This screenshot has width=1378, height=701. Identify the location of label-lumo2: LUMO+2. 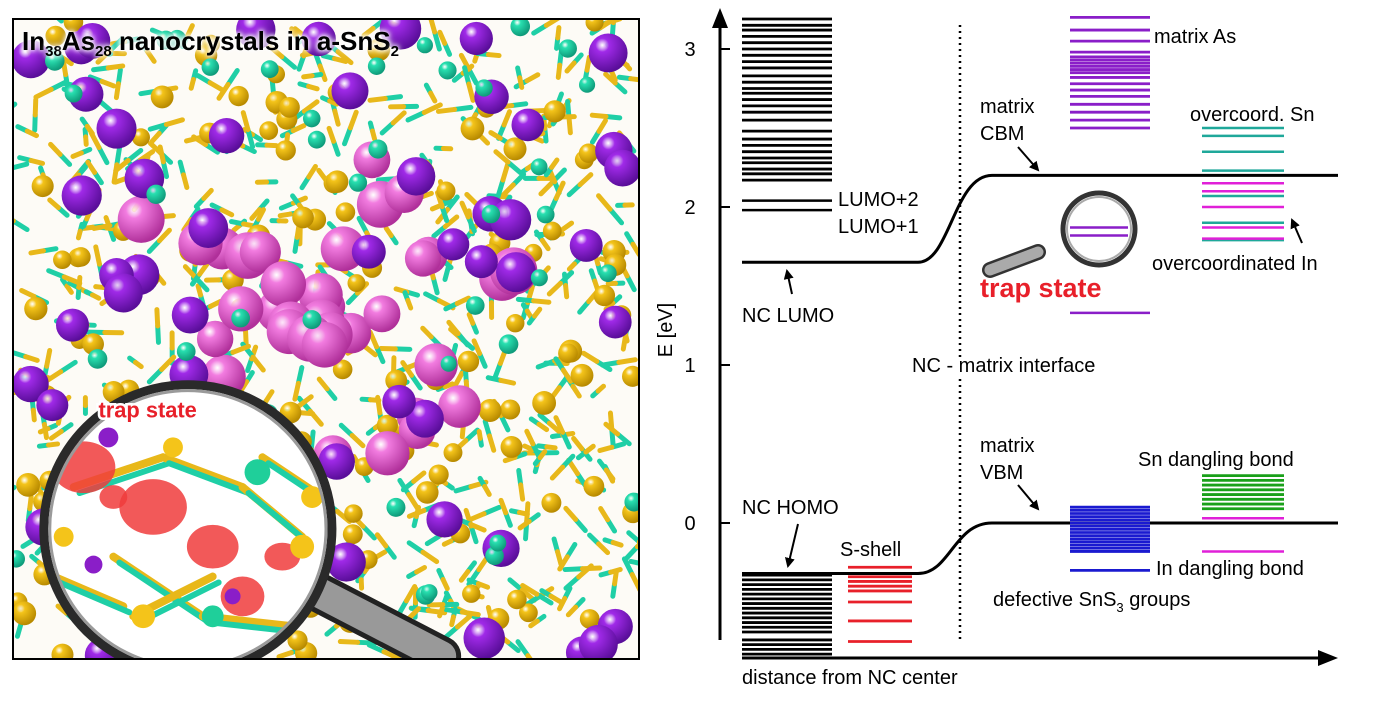
(878, 200).